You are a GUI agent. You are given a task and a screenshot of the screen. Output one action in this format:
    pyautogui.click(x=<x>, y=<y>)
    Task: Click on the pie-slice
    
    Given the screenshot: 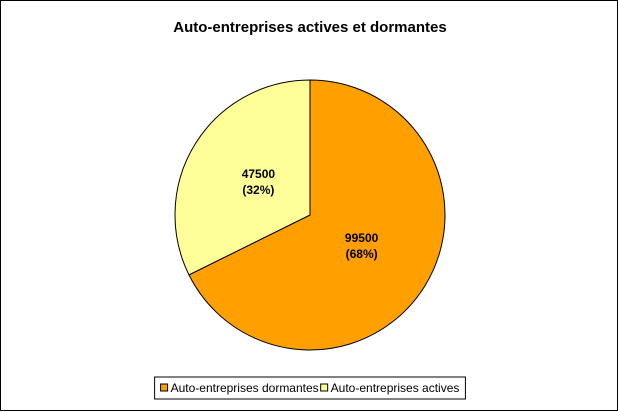 What is the action you would take?
    pyautogui.click(x=242, y=177)
    